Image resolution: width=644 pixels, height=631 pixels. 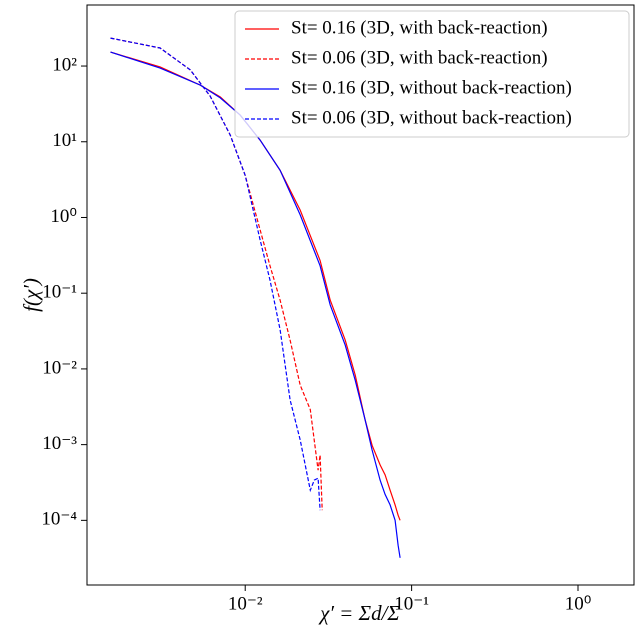 I want to click on legend-label: St= 0.06 (3D, with back-reaction), so click(x=419, y=57).